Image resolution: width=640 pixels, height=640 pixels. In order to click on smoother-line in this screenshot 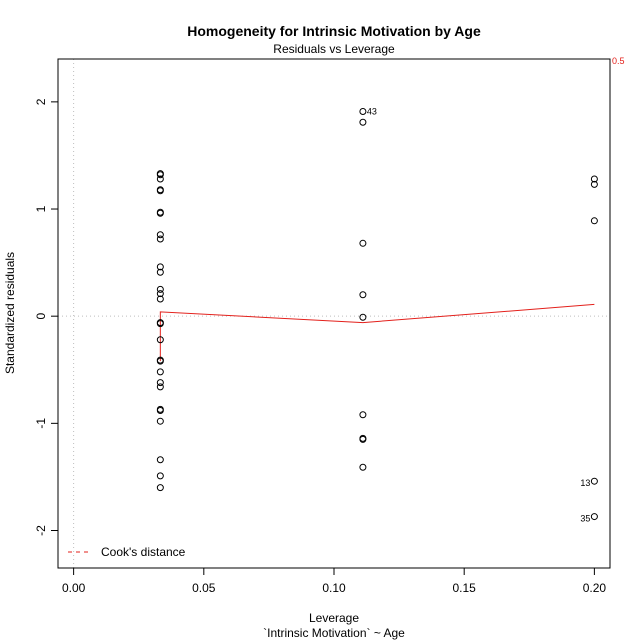, I will do `click(377, 332)`.